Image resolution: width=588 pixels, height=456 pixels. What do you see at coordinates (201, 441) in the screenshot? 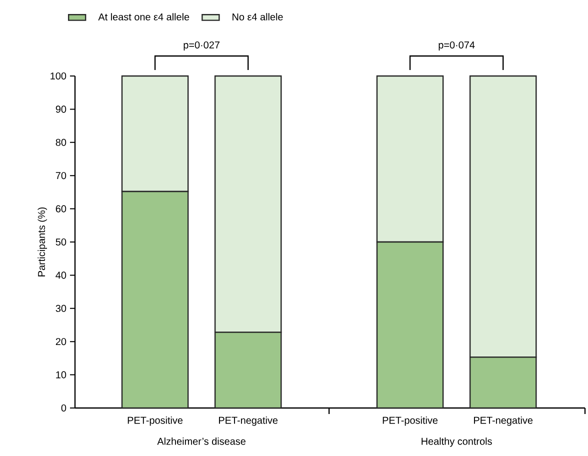
I see `text: Alzheimer’s disease` at bounding box center [201, 441].